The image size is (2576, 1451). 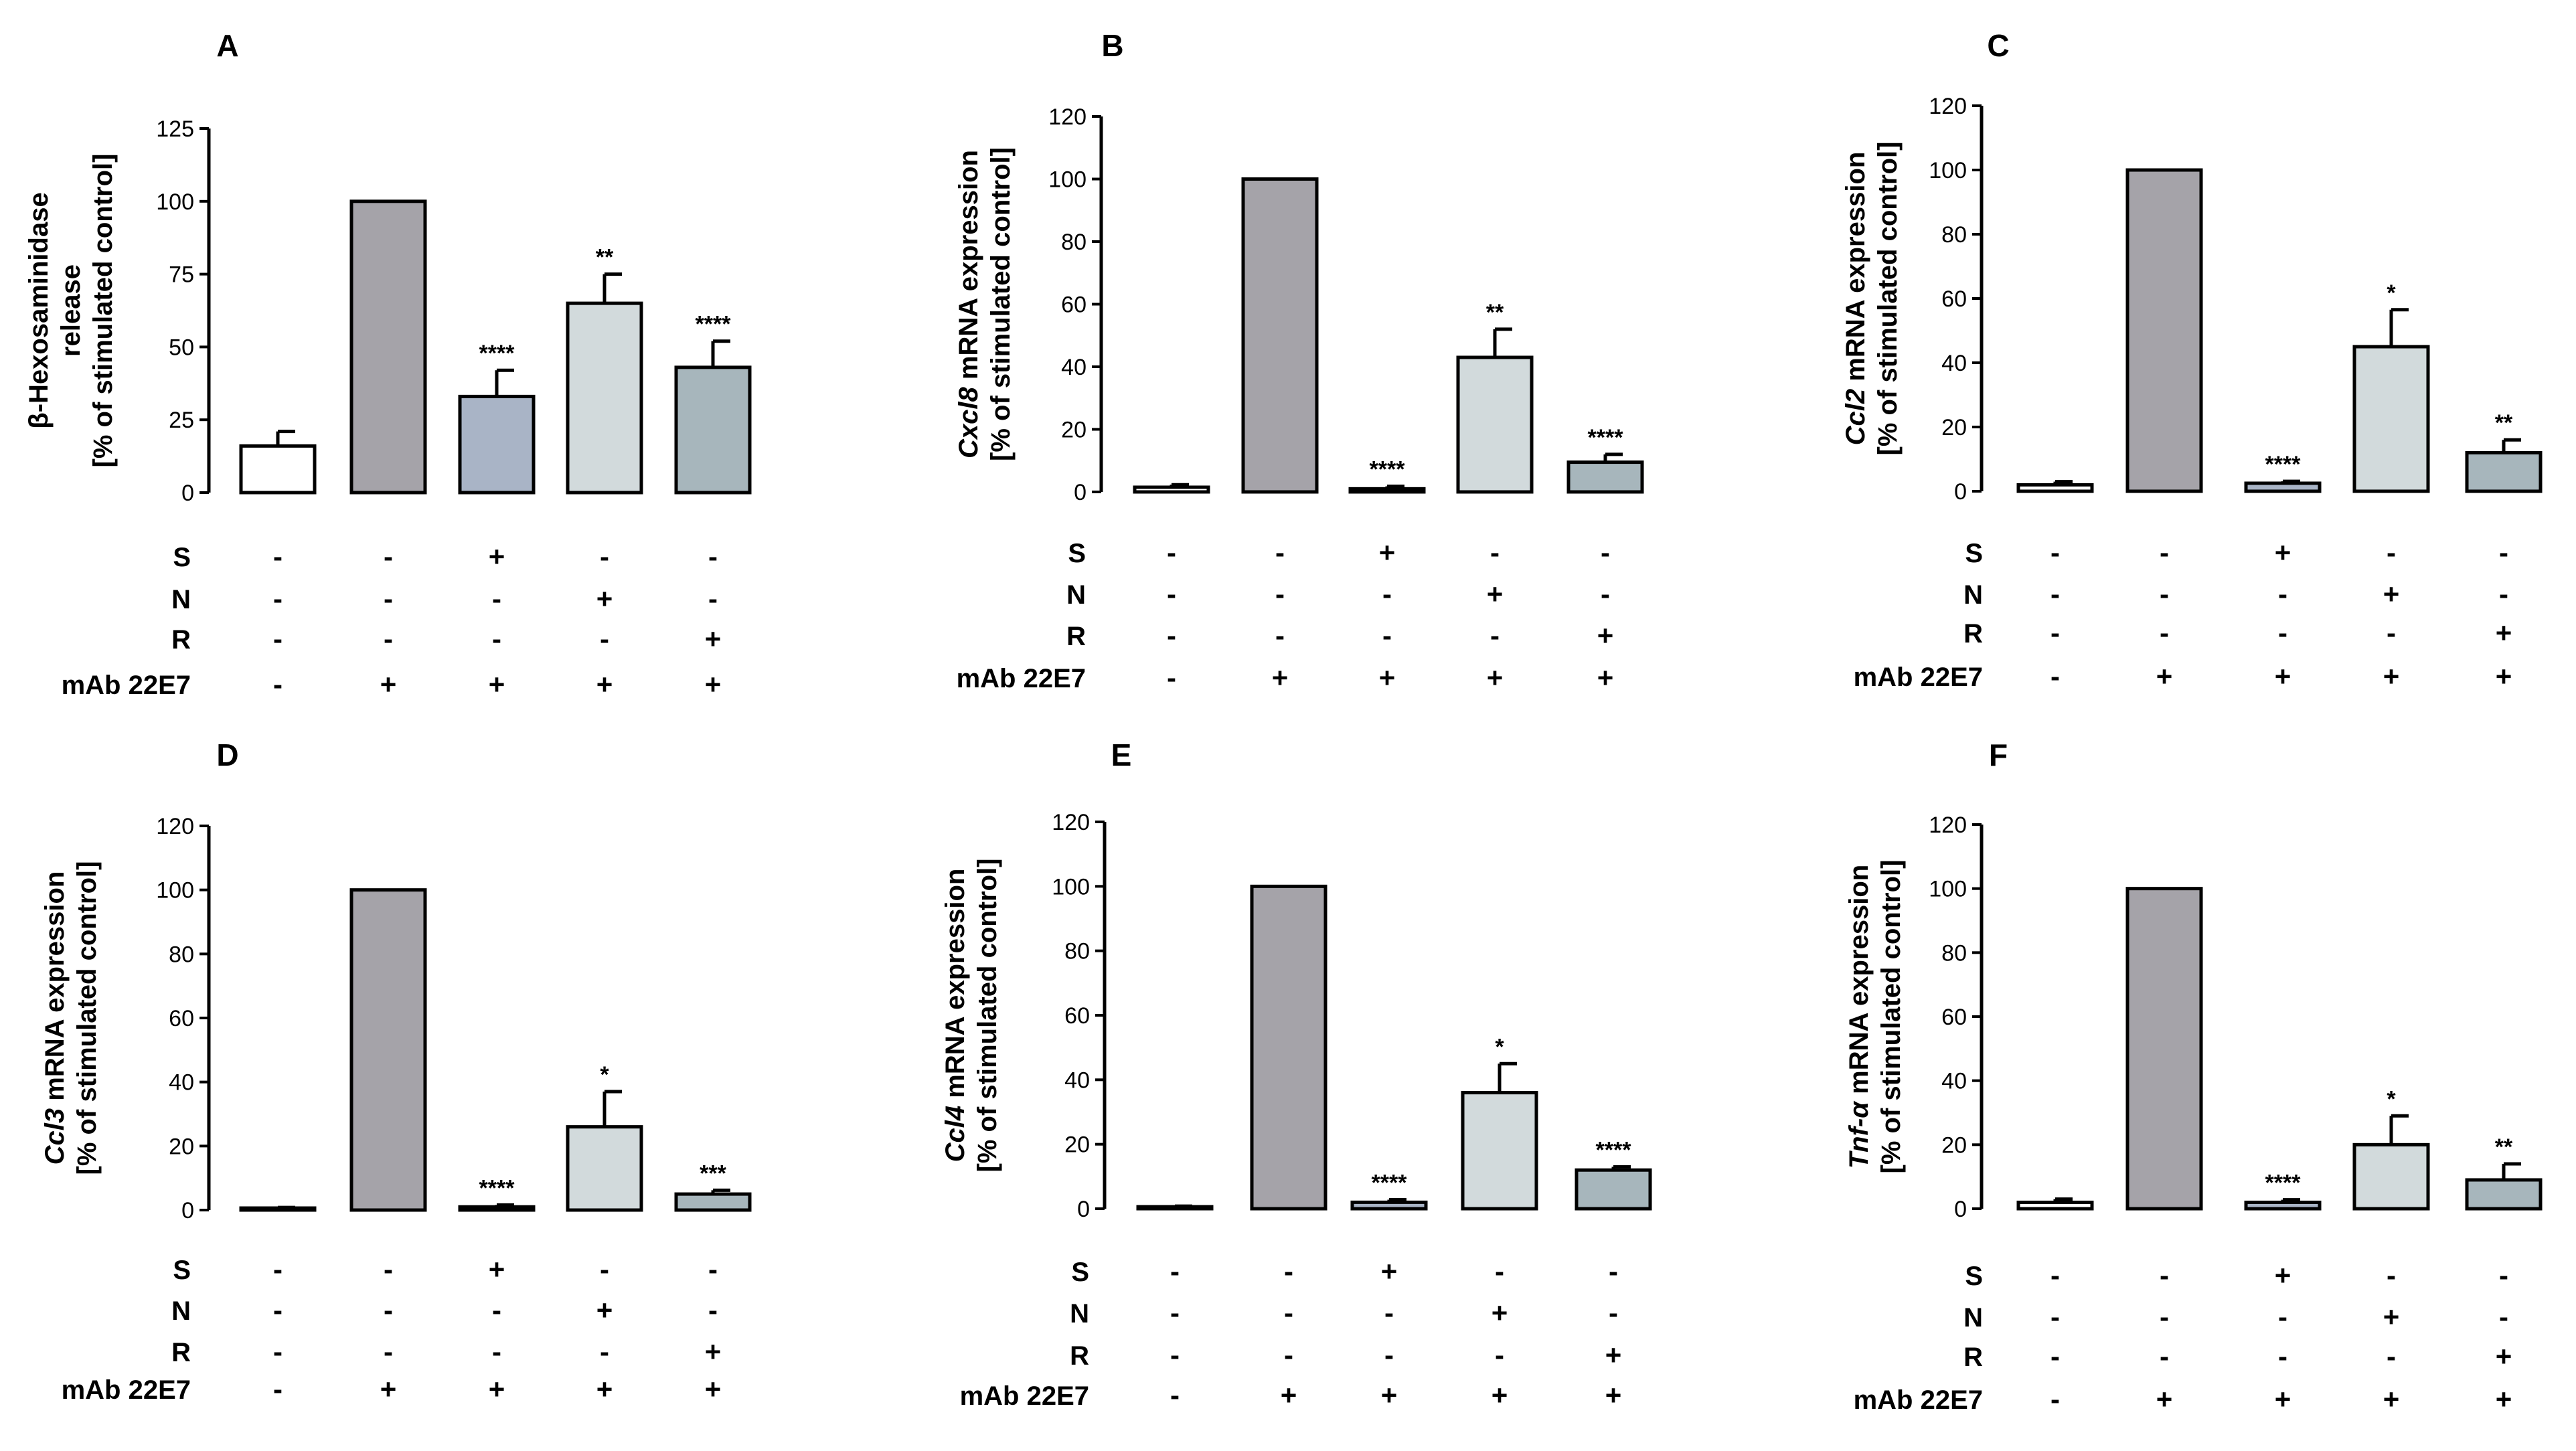 I want to click on y-axis-label-line: release, so click(x=71, y=310).